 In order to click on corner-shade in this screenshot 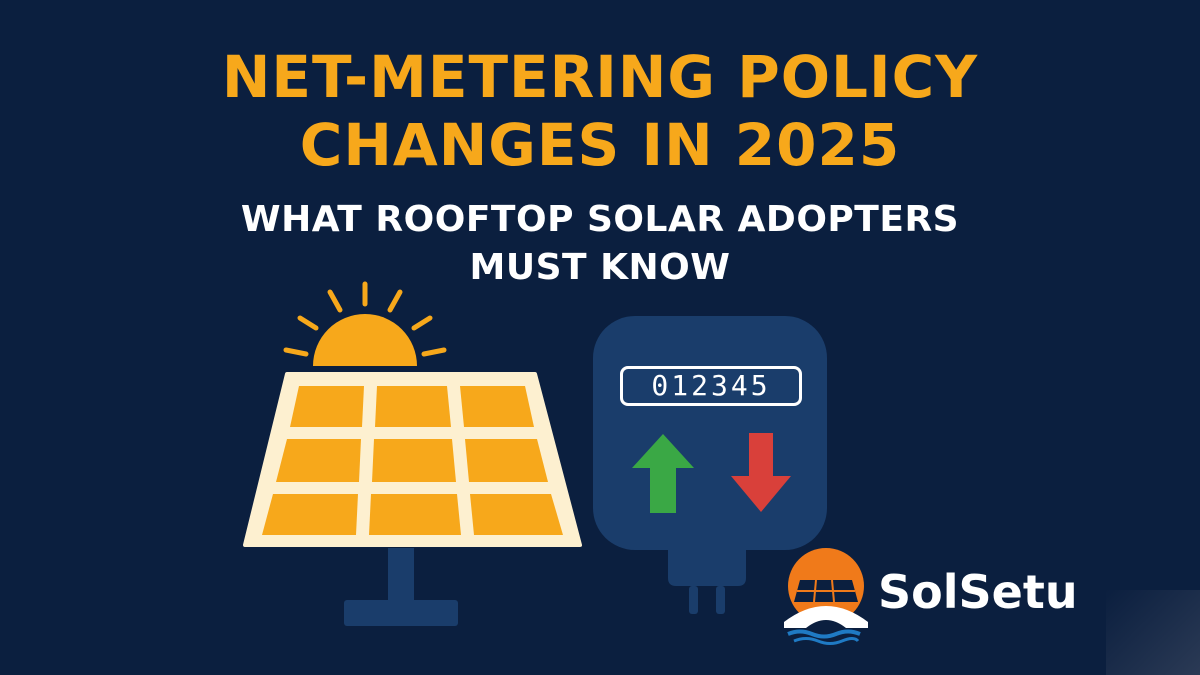, I will do `click(1153, 632)`.